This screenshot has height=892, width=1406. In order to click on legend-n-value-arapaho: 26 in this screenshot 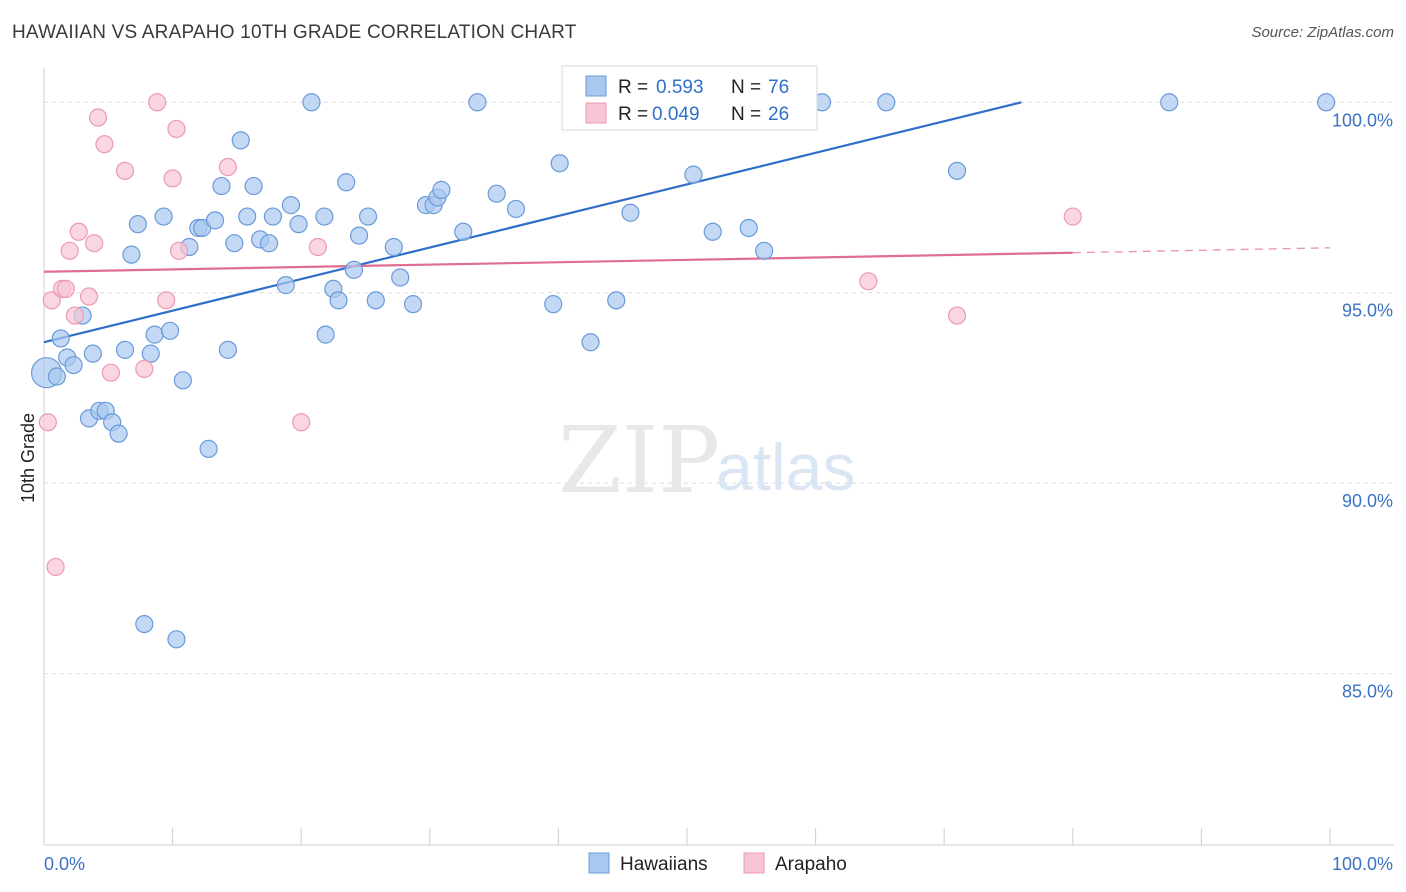, I will do `click(778, 114)`.